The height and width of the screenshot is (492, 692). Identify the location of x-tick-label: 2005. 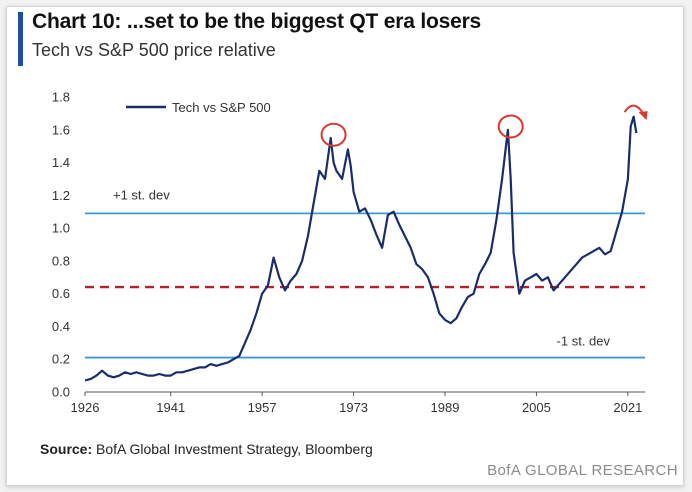
(536, 407).